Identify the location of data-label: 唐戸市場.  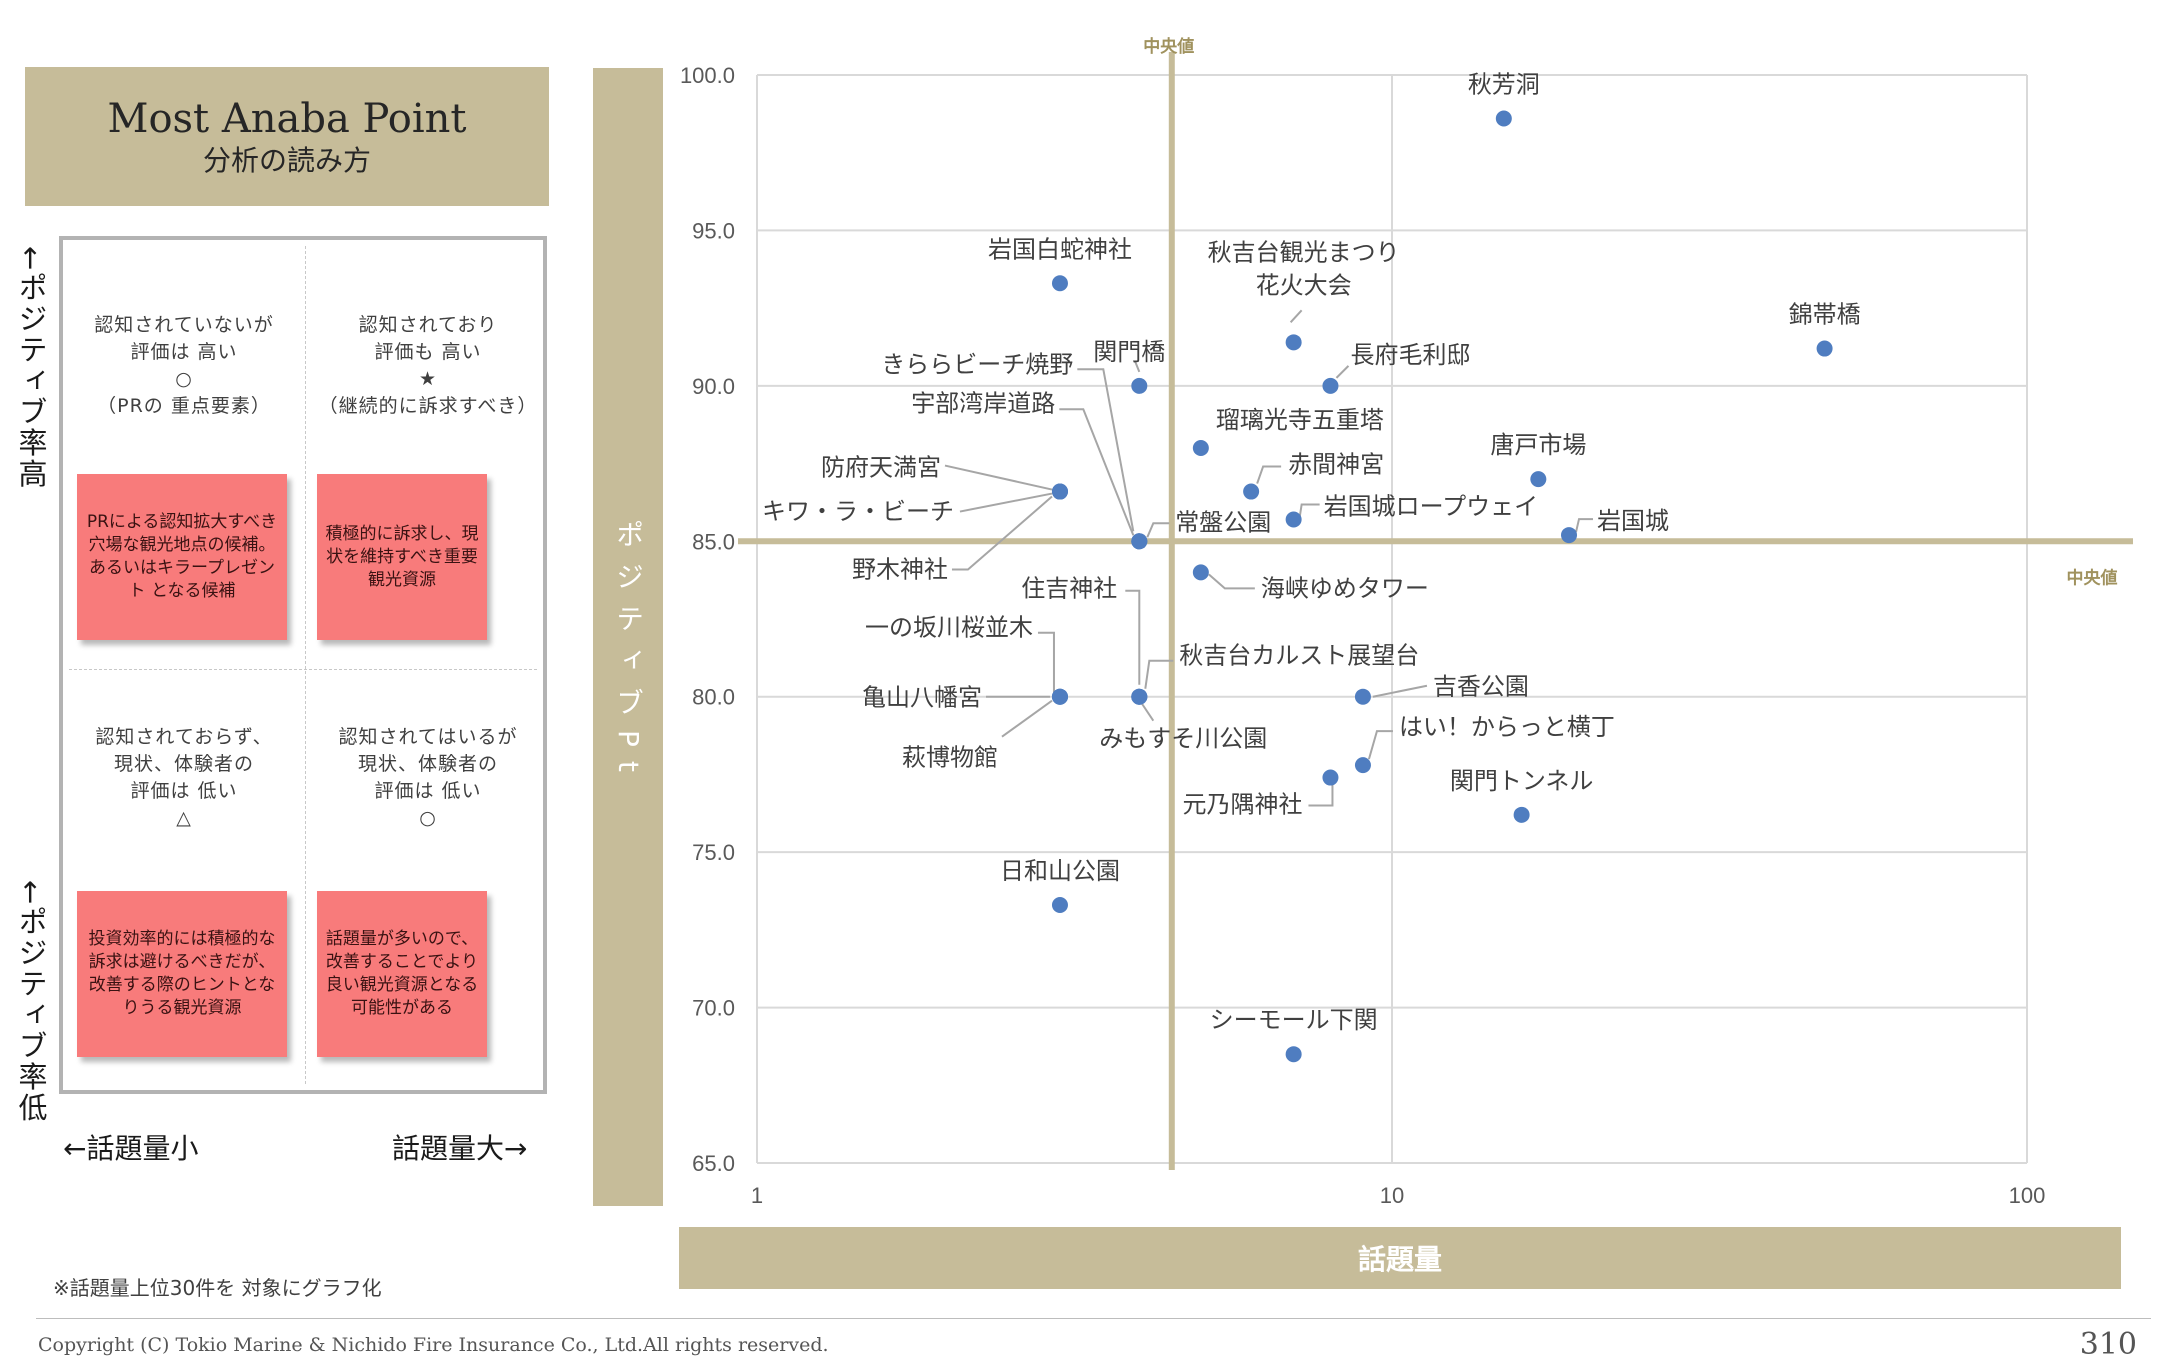
(1538, 445).